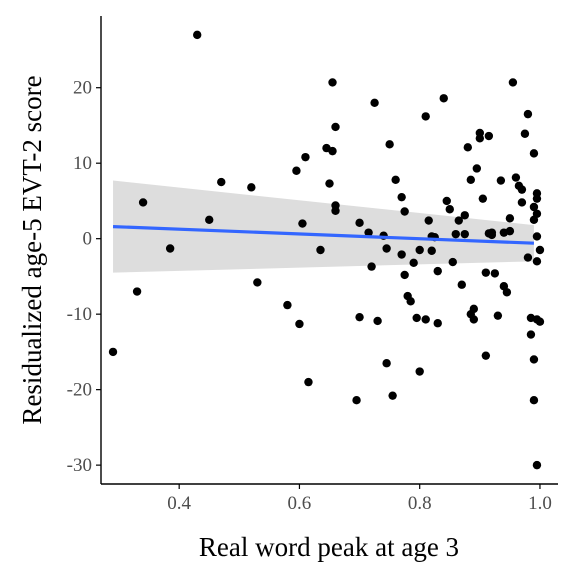  What do you see at coordinates (420, 503) in the screenshot?
I see `x-tick-label: 0.8` at bounding box center [420, 503].